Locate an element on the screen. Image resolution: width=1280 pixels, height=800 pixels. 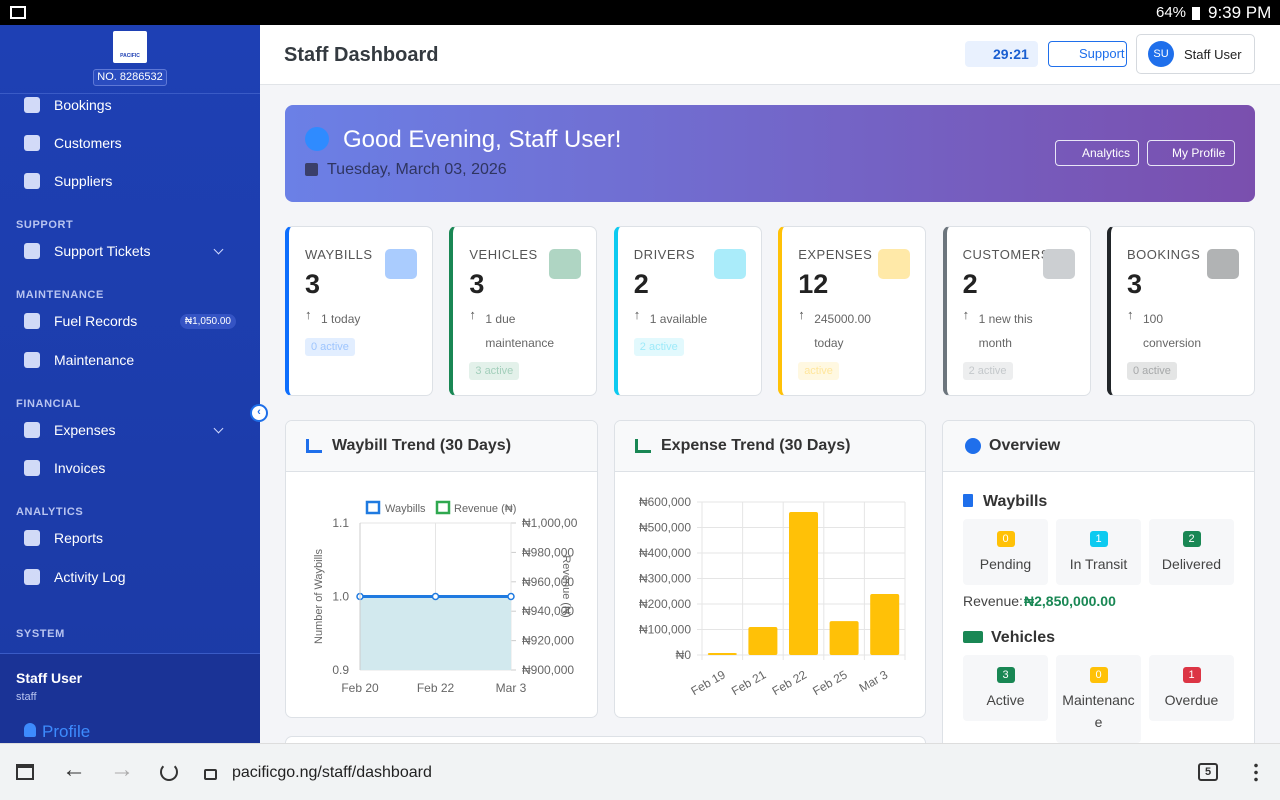
collapse-toggle: ‹ is located at coordinates (259, 413).